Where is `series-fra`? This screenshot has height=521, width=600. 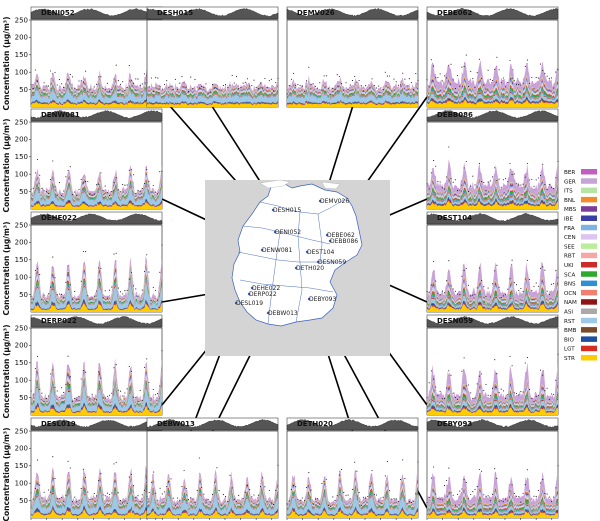 series-fra is located at coordinates (492, 499).